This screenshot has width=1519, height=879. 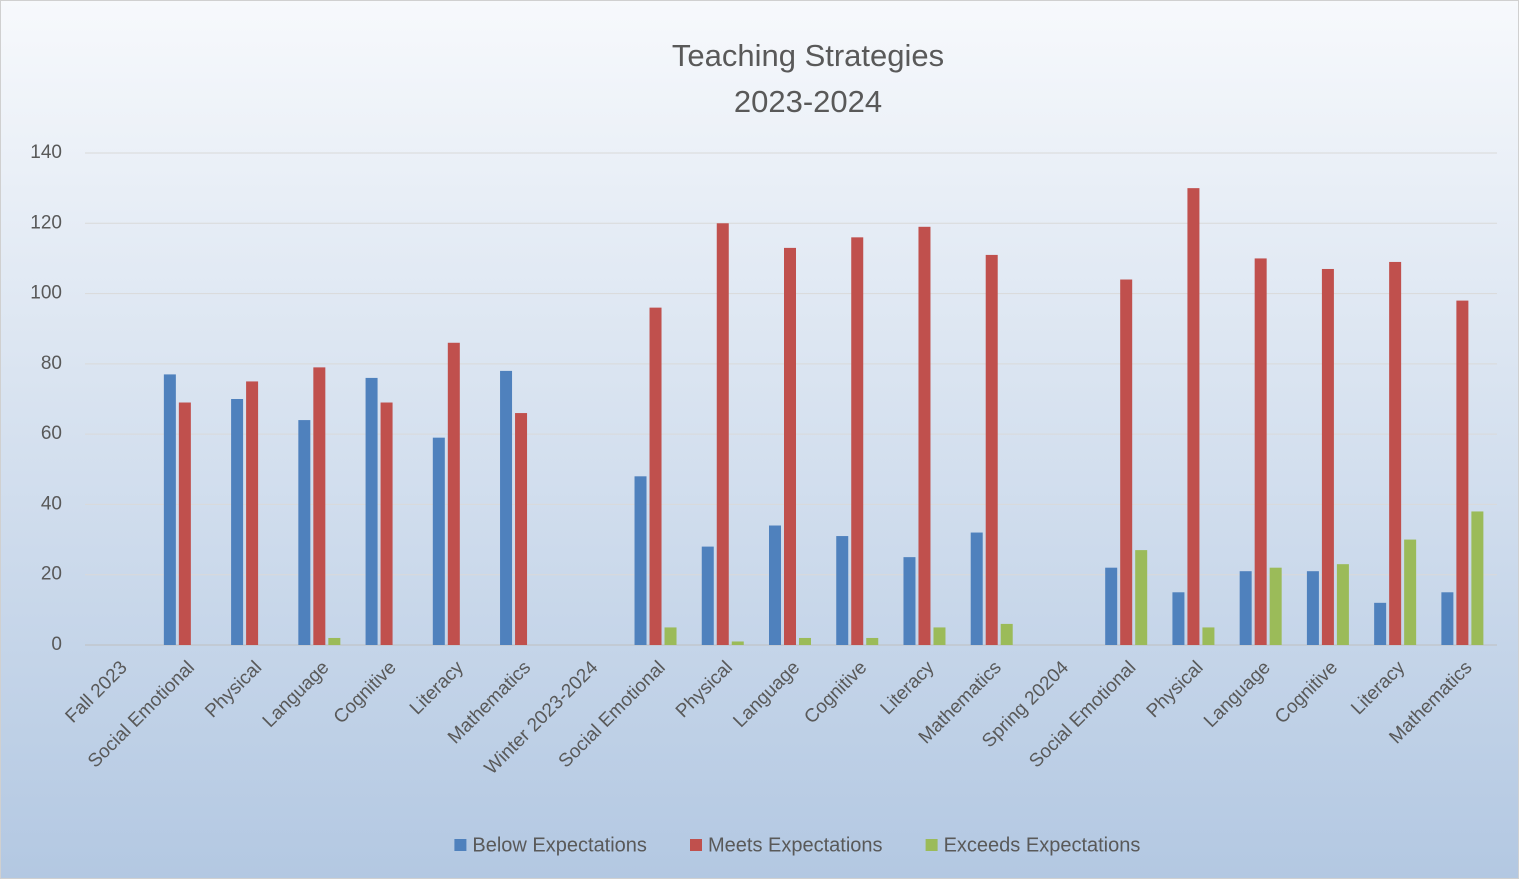 I want to click on y-tick-label: 100, so click(x=46, y=293).